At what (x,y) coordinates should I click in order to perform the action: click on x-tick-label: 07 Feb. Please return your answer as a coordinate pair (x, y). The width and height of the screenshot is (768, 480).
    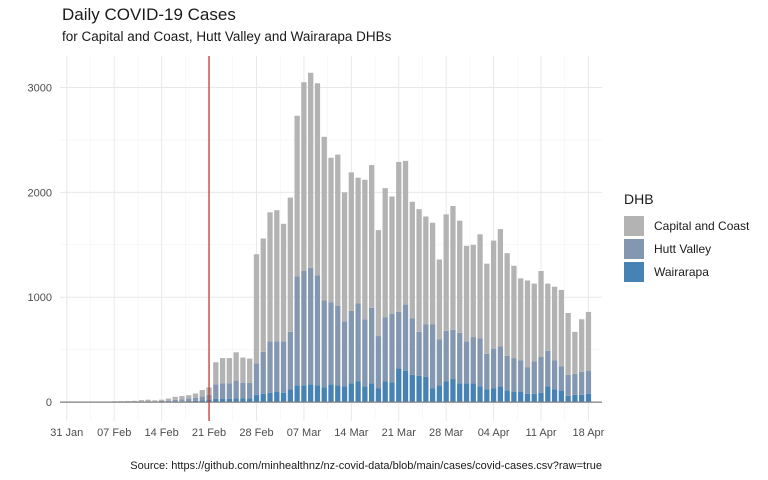
    Looking at the image, I should click on (114, 433).